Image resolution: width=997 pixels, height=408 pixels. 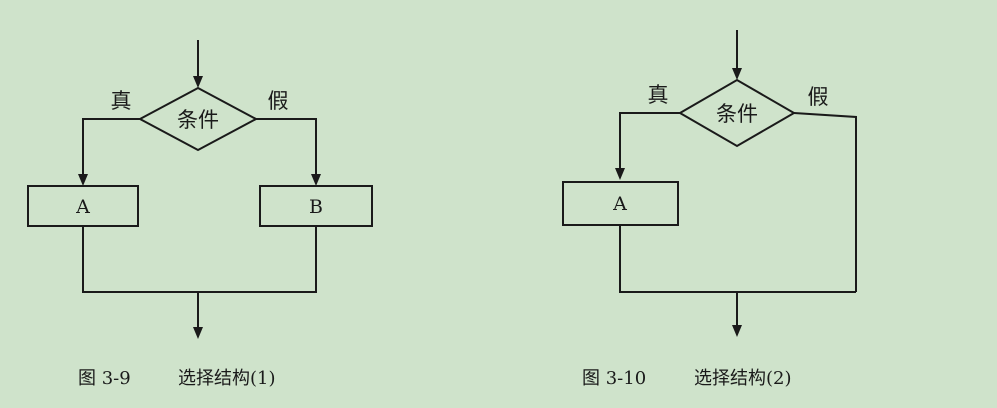 What do you see at coordinates (227, 378) in the screenshot?
I see `fig1-caption-title: 选择结构(1)` at bounding box center [227, 378].